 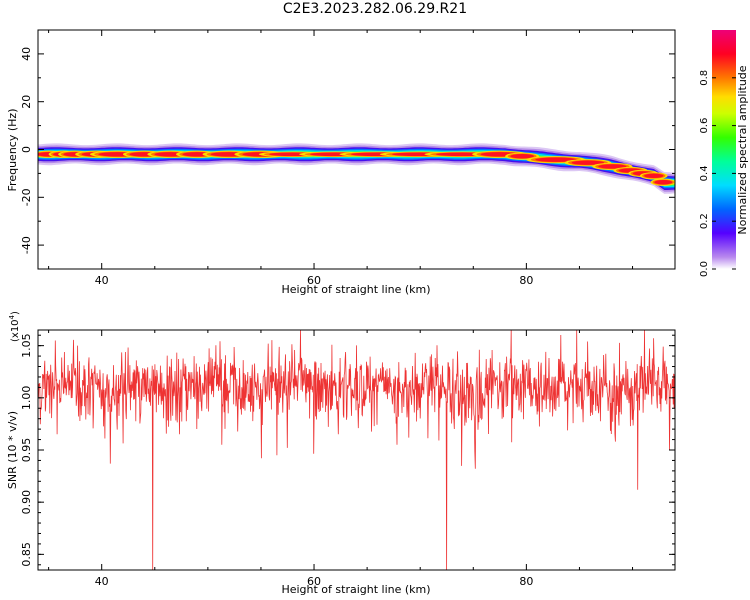 What do you see at coordinates (355, 289) in the screenshot?
I see `spectrogram-x-axis-label: Height of straight line (km)` at bounding box center [355, 289].